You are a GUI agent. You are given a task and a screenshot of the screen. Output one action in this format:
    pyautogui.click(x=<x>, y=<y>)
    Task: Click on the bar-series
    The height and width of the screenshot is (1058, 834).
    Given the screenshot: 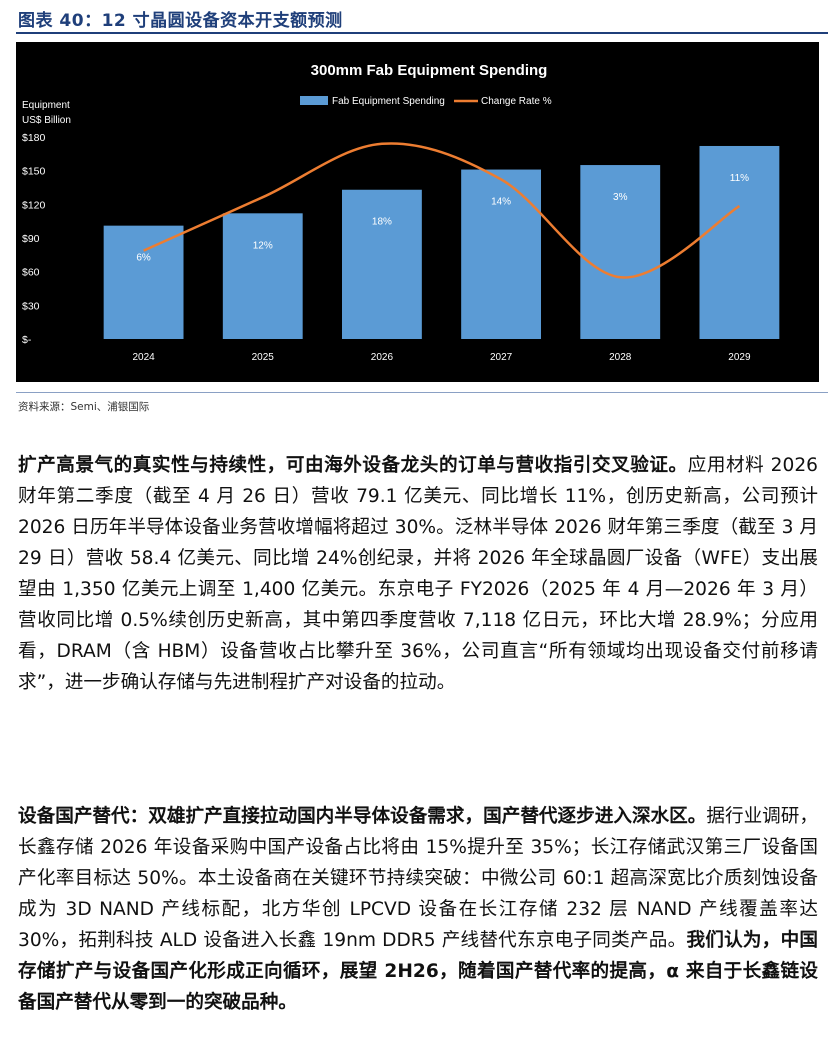 What is the action you would take?
    pyautogui.click(x=441, y=242)
    